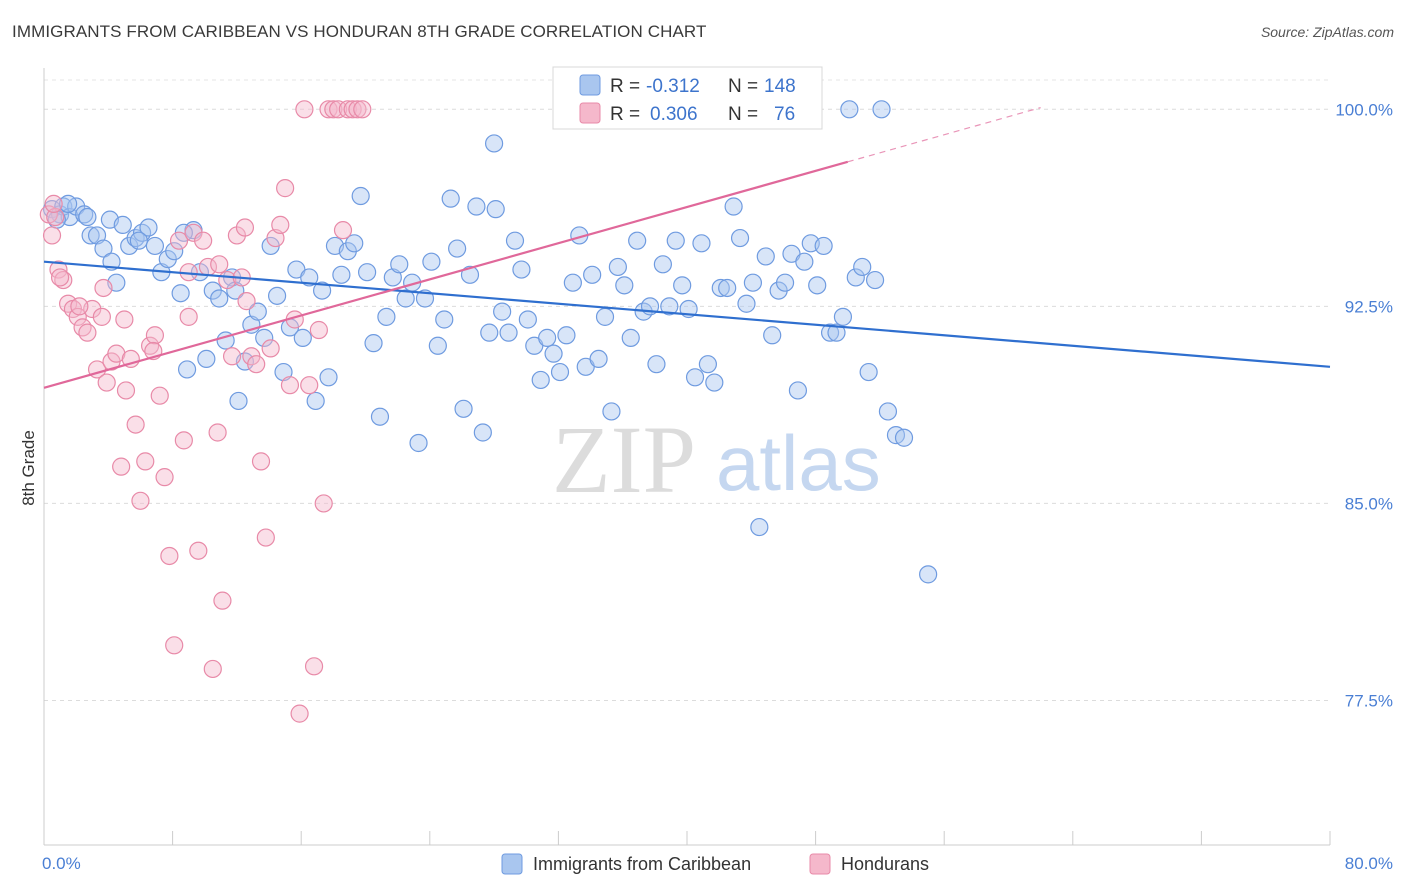  What do you see at coordinates (590, 85) in the screenshot?
I see `legend-swatch-caribbean` at bounding box center [590, 85].